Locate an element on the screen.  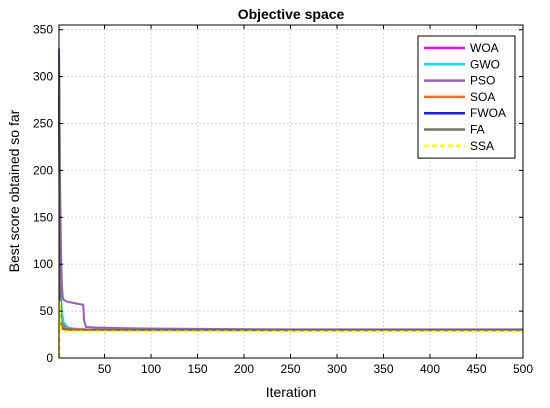
chart-title: Objective space is located at coordinates (291, 14).